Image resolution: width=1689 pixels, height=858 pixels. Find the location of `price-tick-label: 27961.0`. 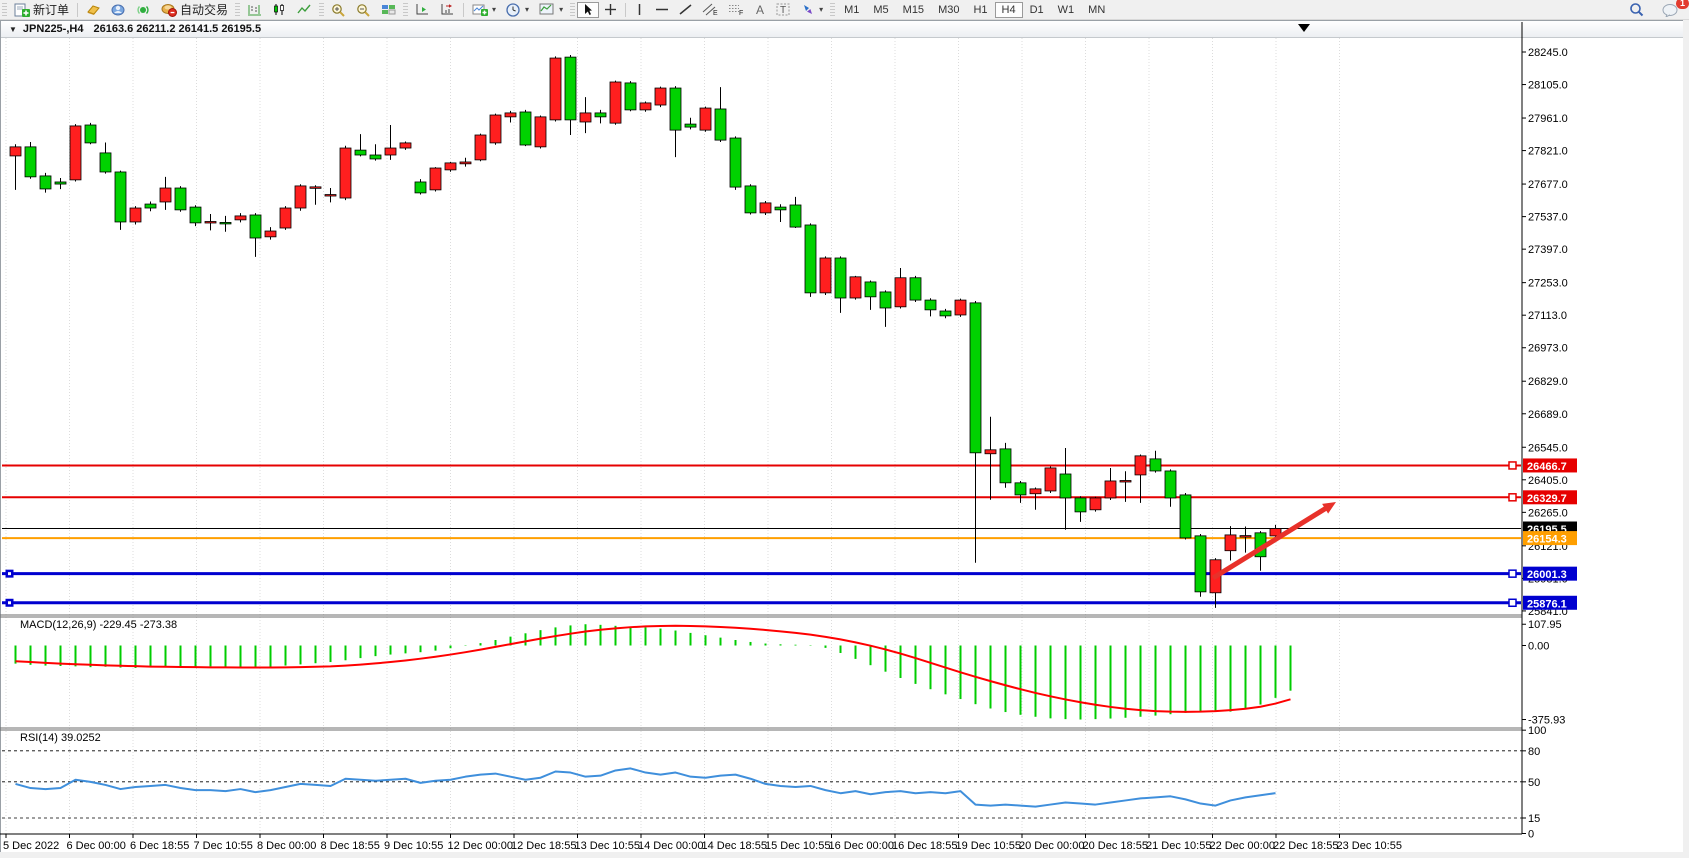

price-tick-label: 27961.0 is located at coordinates (1548, 119).